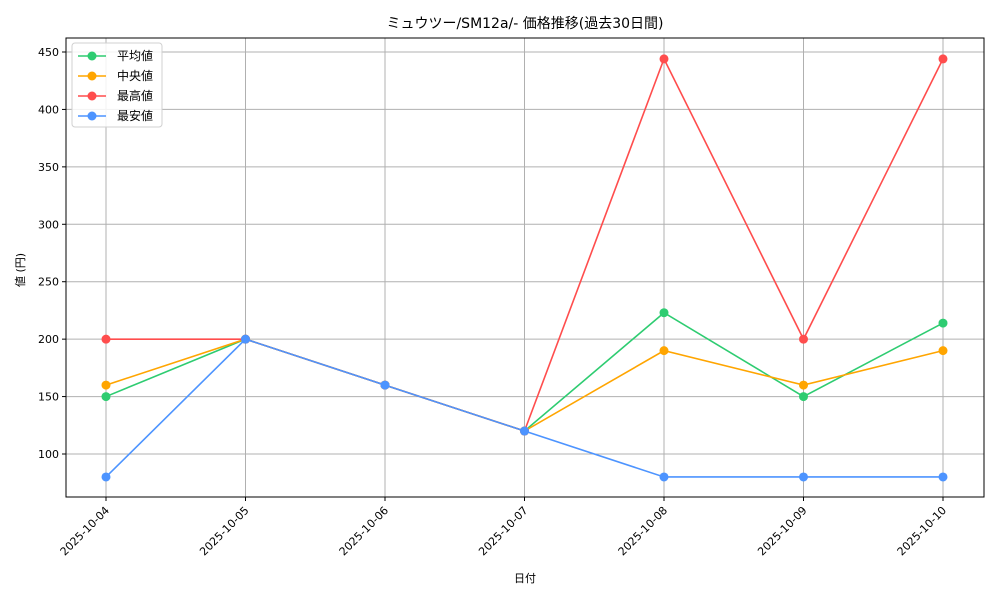 Image resolution: width=1000 pixels, height=600 pixels. I want to click on legend-item: 最安値, so click(115, 115).